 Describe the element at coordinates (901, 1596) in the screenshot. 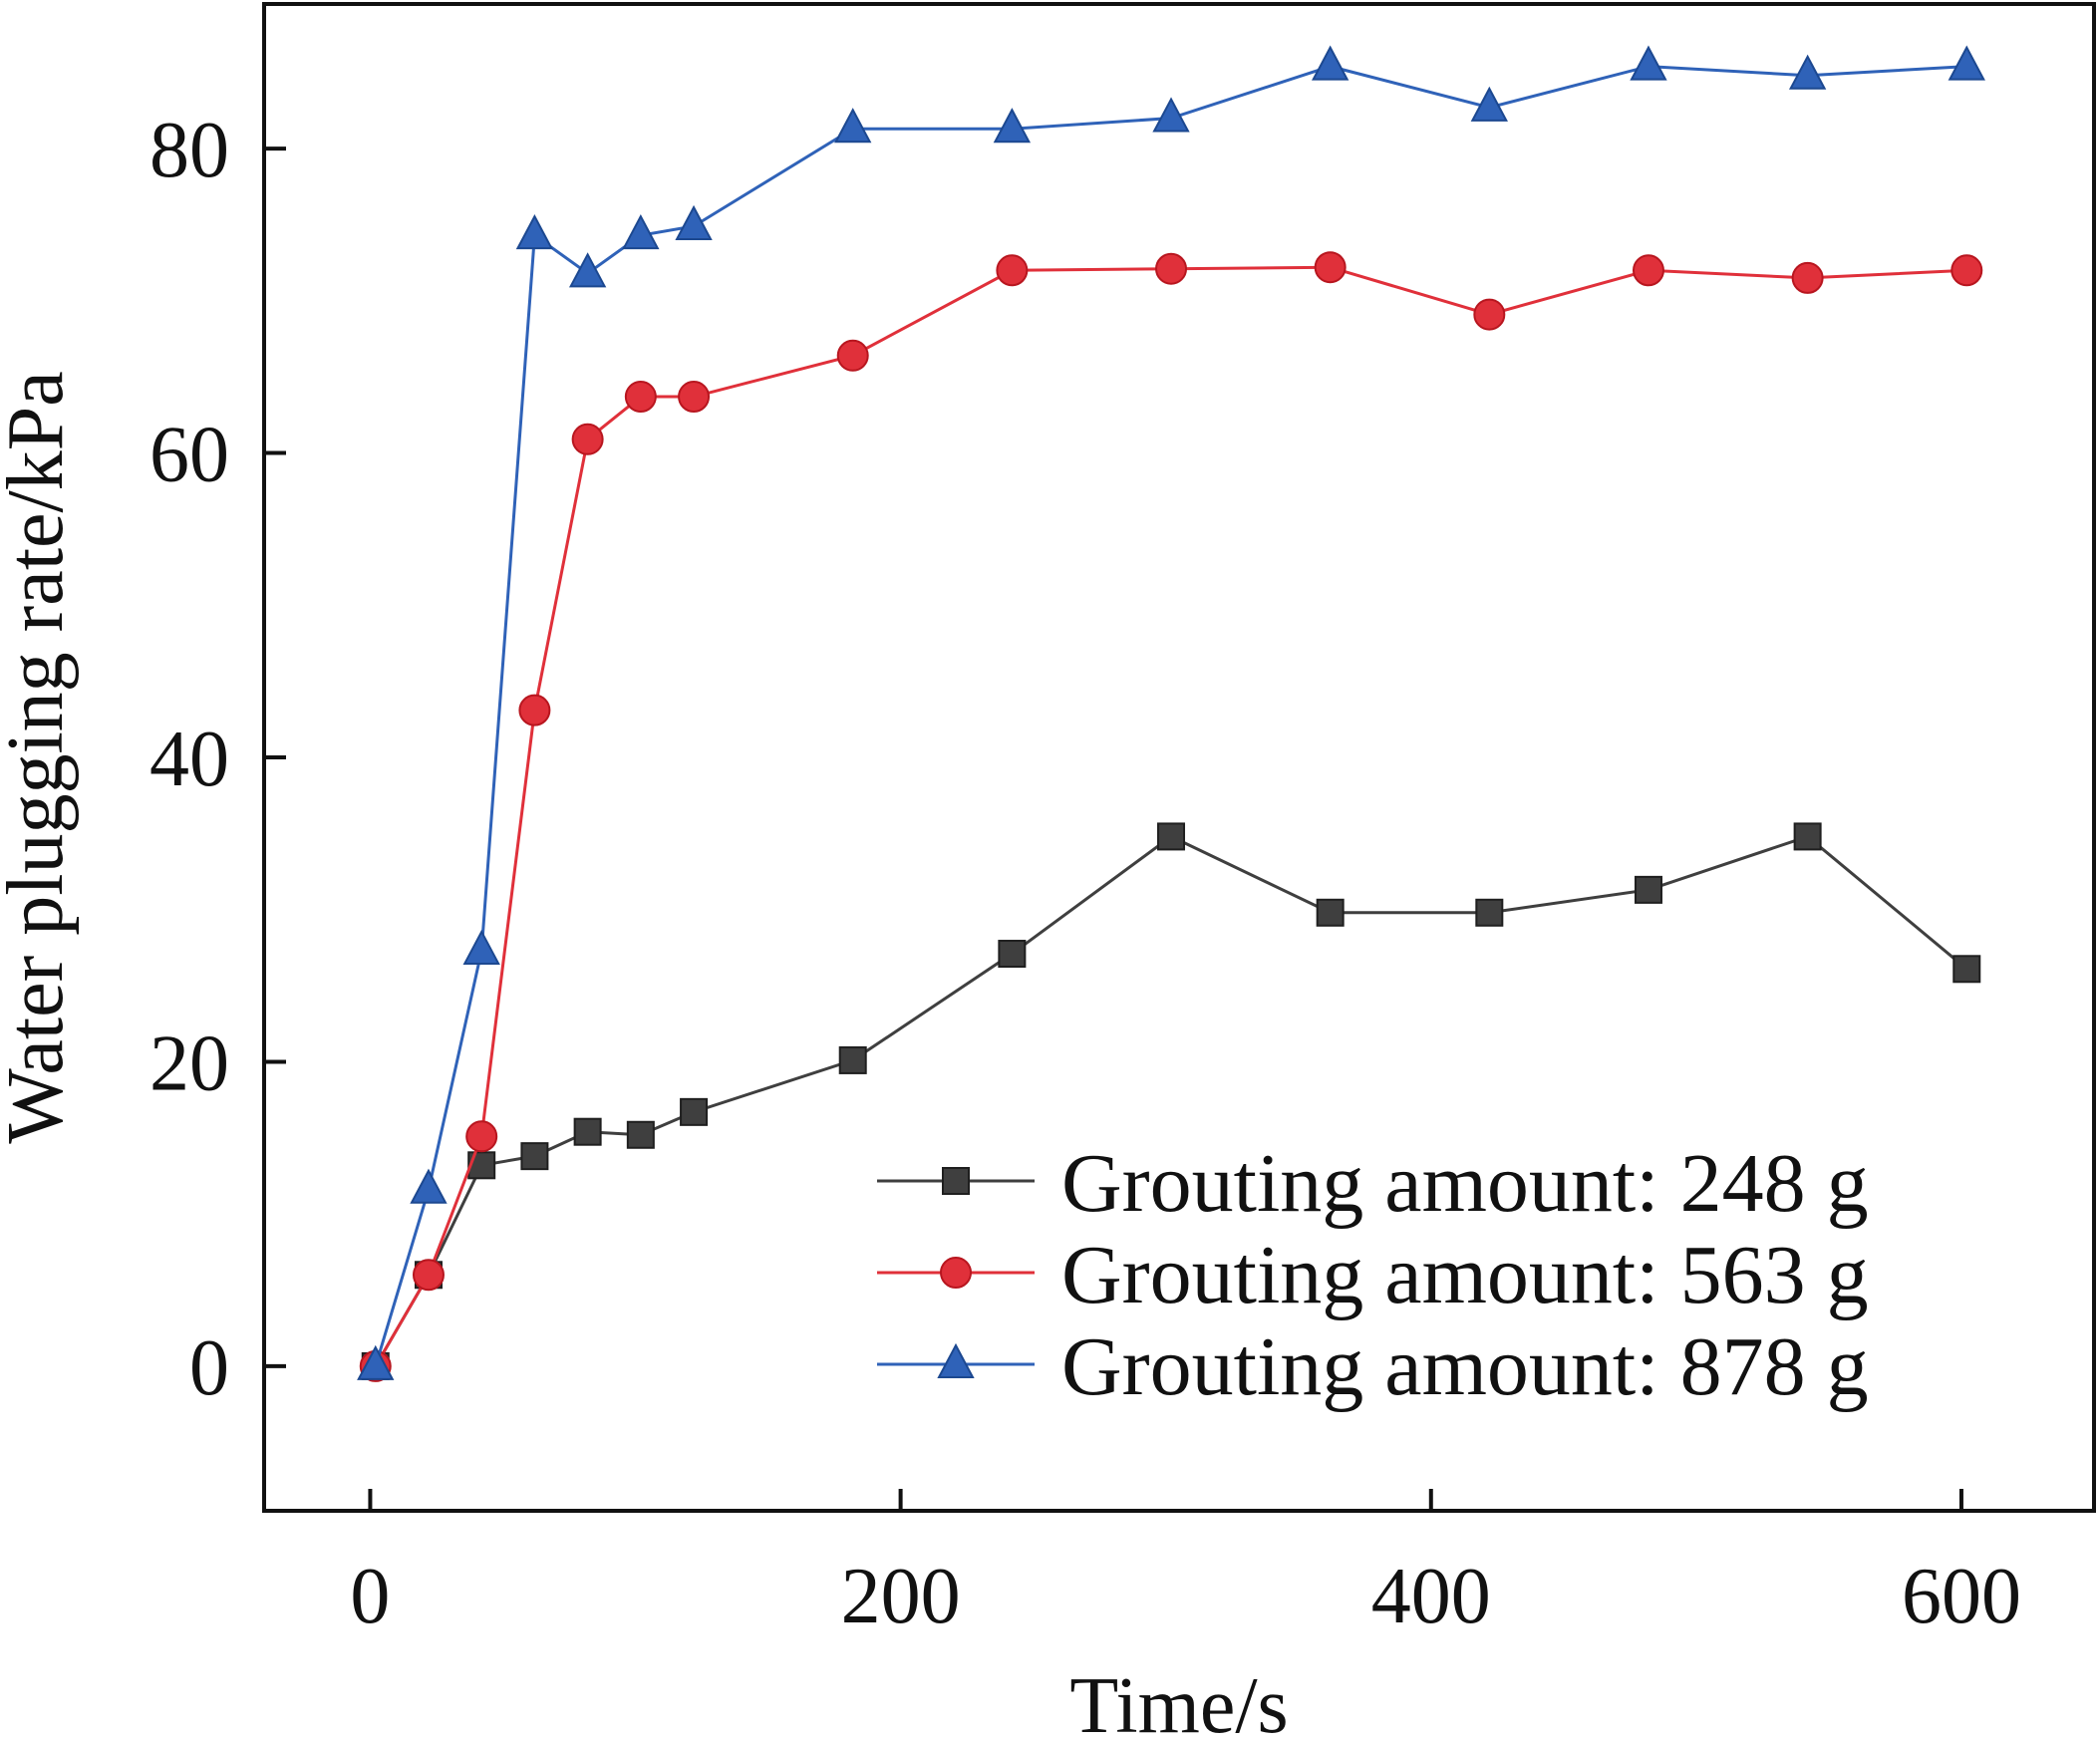

I see `x-tick-label: 200` at that location.